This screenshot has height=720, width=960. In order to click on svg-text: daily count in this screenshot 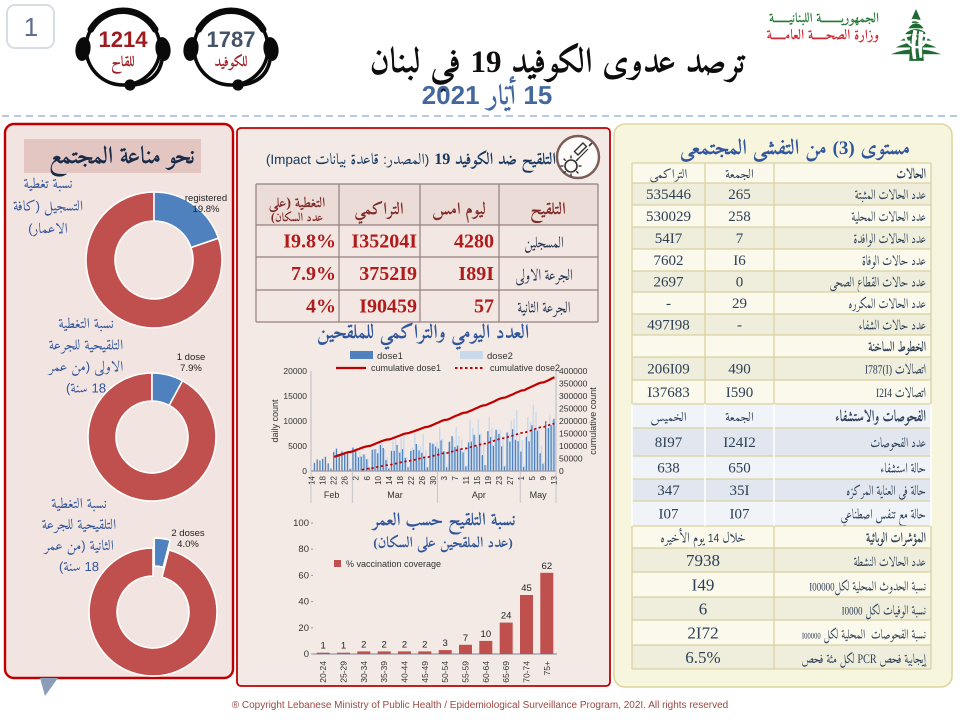, I will do `click(275, 421)`.